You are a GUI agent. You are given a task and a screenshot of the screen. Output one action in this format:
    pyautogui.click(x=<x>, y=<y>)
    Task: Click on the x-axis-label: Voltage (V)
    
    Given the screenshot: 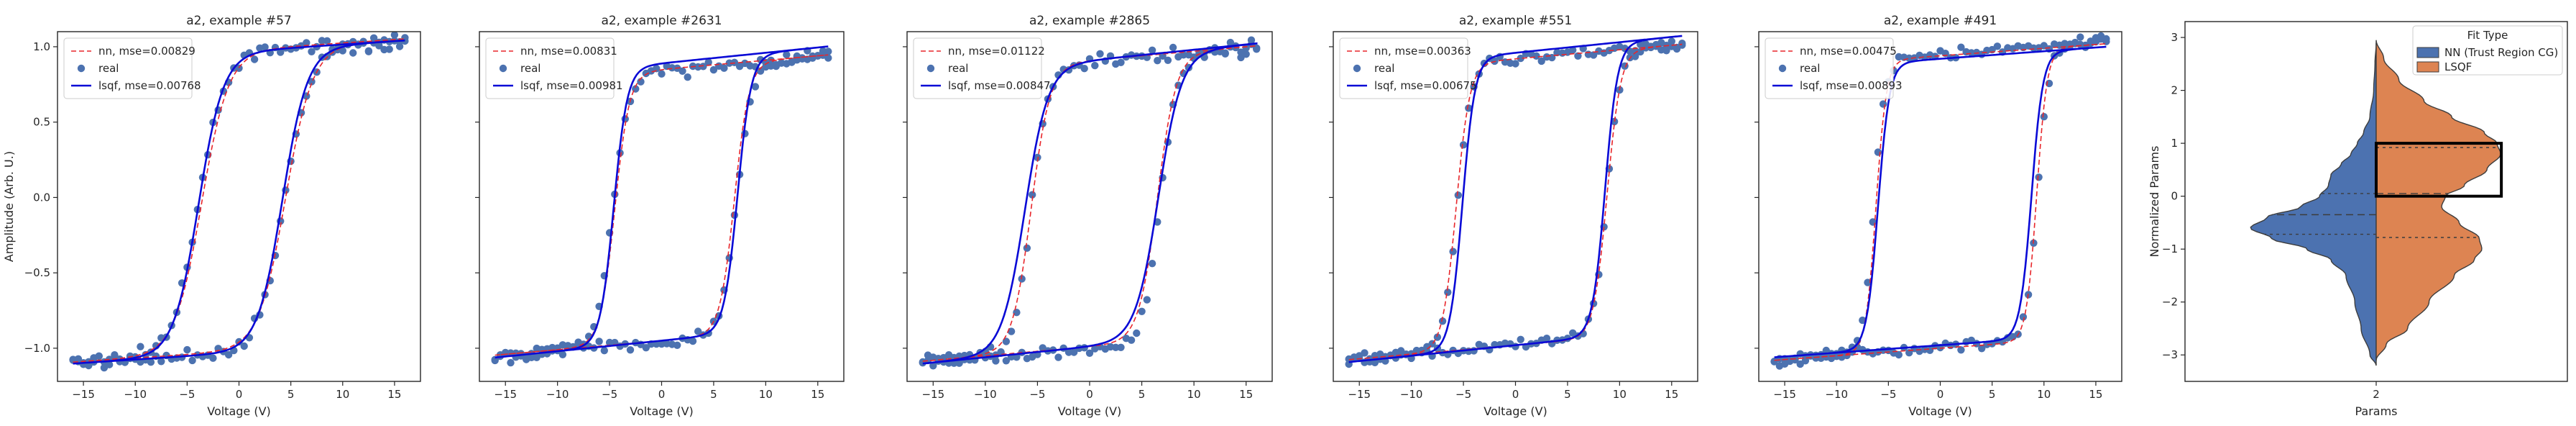 What is the action you would take?
    pyautogui.click(x=239, y=411)
    